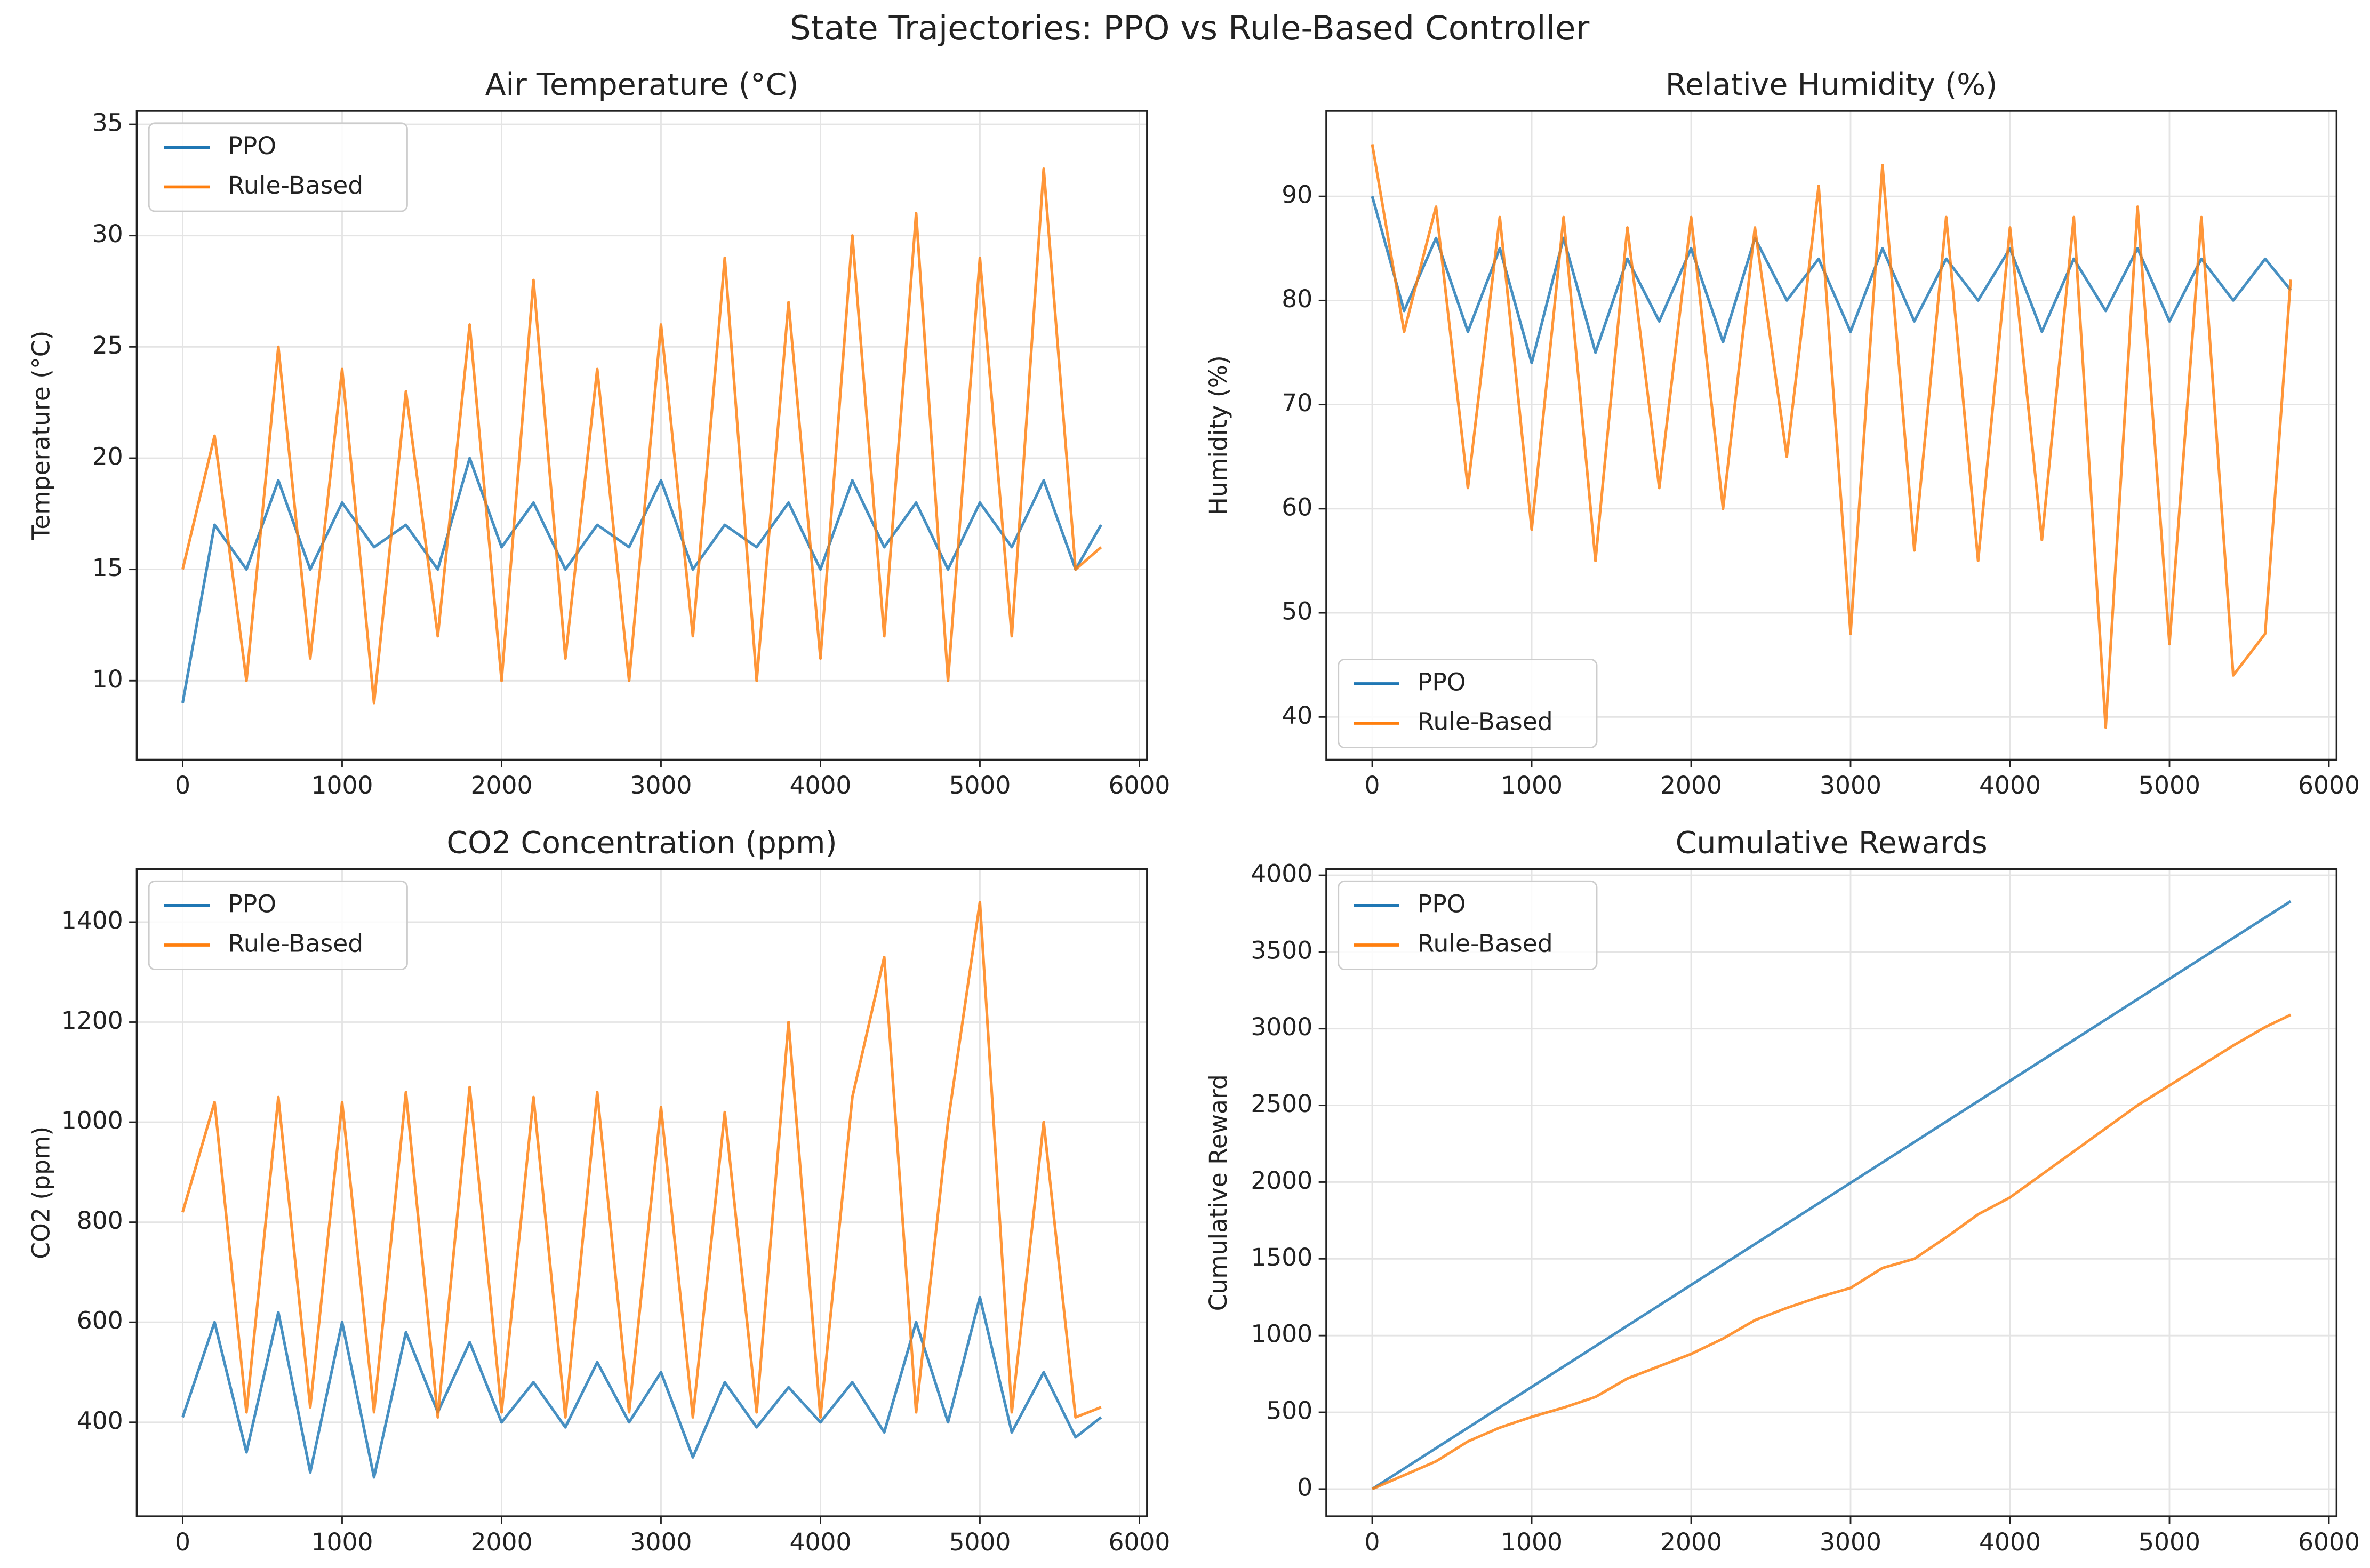  What do you see at coordinates (1297, 715) in the screenshot?
I see `y-tick-label: 40` at bounding box center [1297, 715].